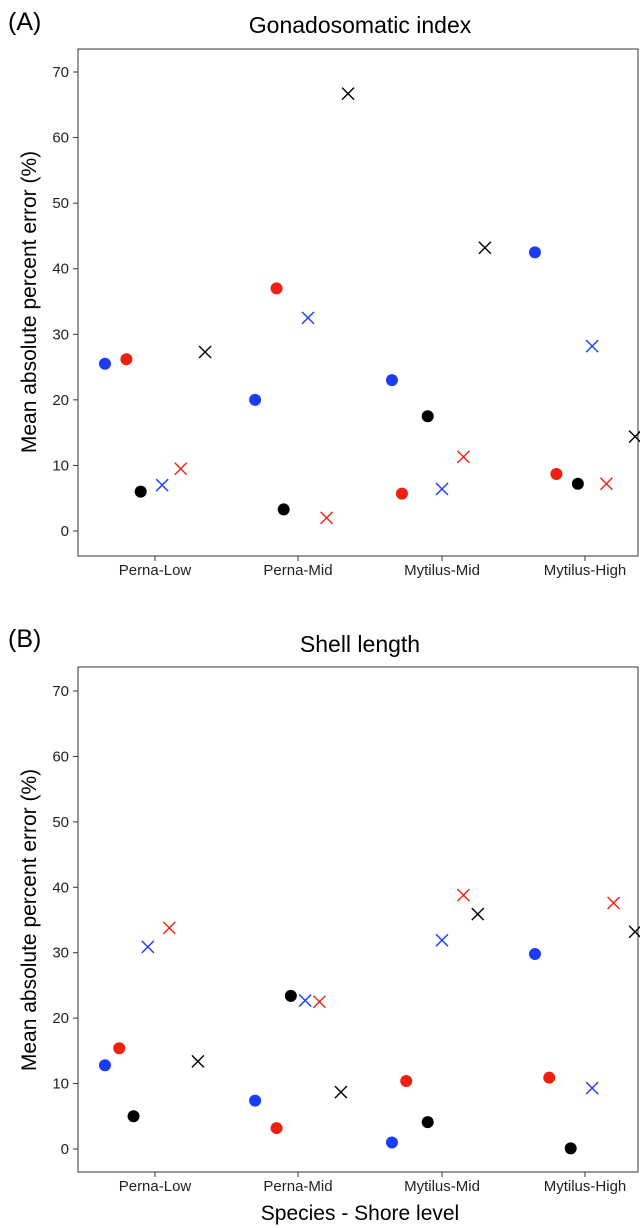  I want to click on panel-a-title: Gonadosomatic index, so click(360, 25).